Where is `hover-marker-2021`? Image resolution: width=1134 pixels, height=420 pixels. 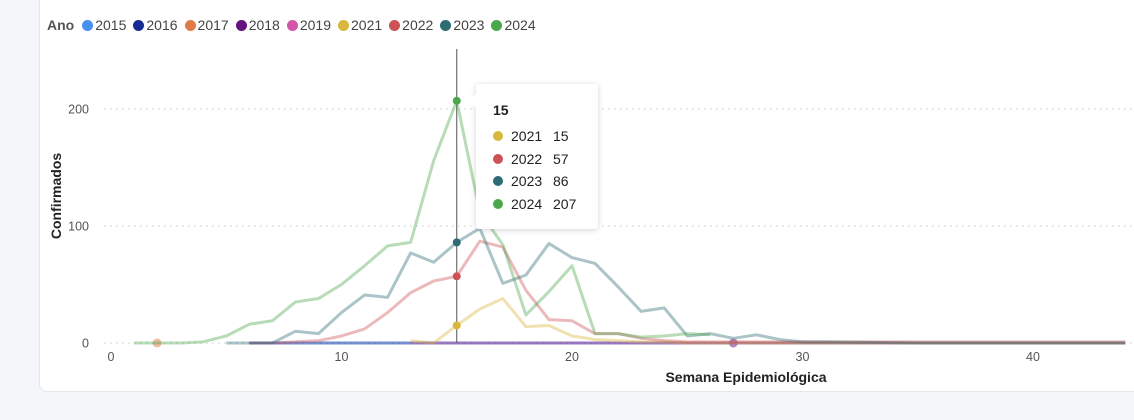
hover-marker-2021 is located at coordinates (456, 325).